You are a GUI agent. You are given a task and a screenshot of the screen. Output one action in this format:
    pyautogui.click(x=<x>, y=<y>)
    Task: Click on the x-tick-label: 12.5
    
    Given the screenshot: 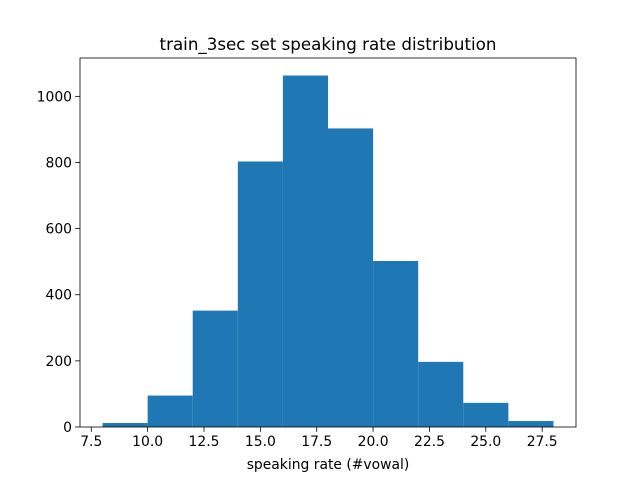 What is the action you would take?
    pyautogui.click(x=204, y=442)
    